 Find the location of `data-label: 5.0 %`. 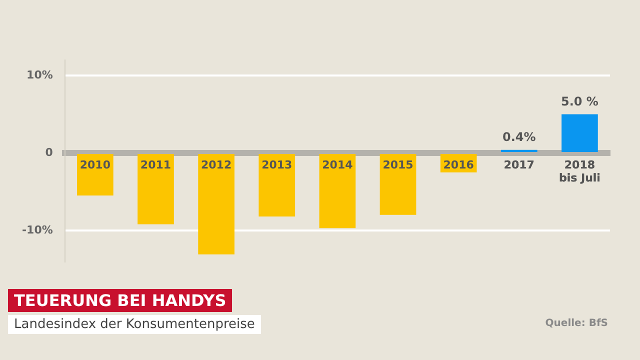

data-label: 5.0 % is located at coordinates (579, 101).